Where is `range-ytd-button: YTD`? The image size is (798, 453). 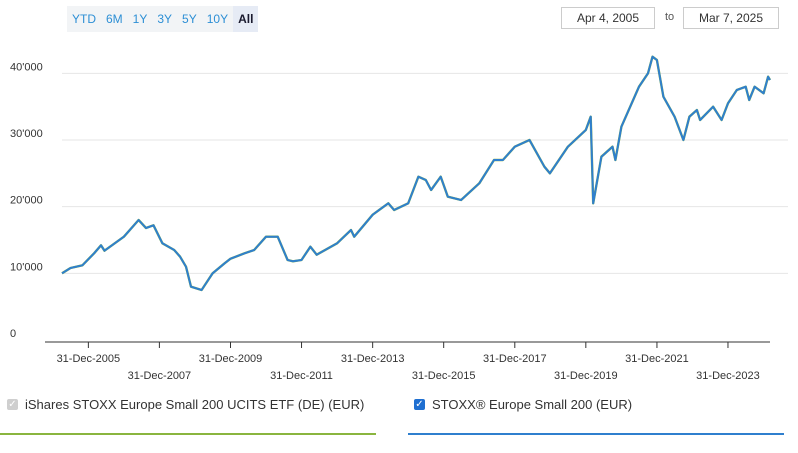 range-ytd-button: YTD is located at coordinates (84, 19).